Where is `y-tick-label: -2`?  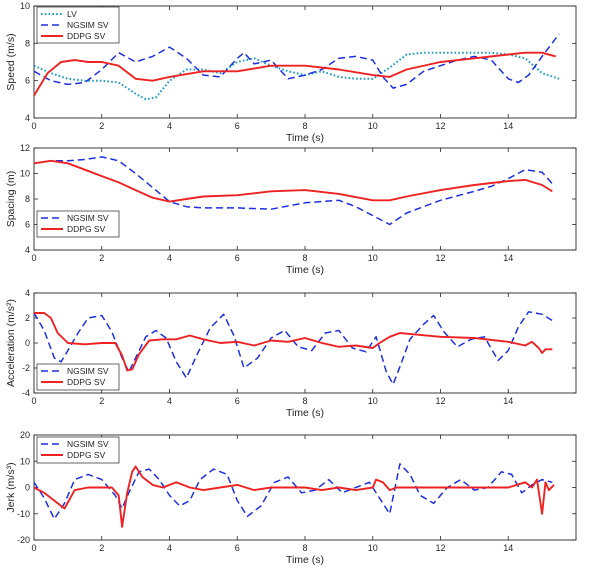
y-tick-label: -2 is located at coordinates (26, 368).